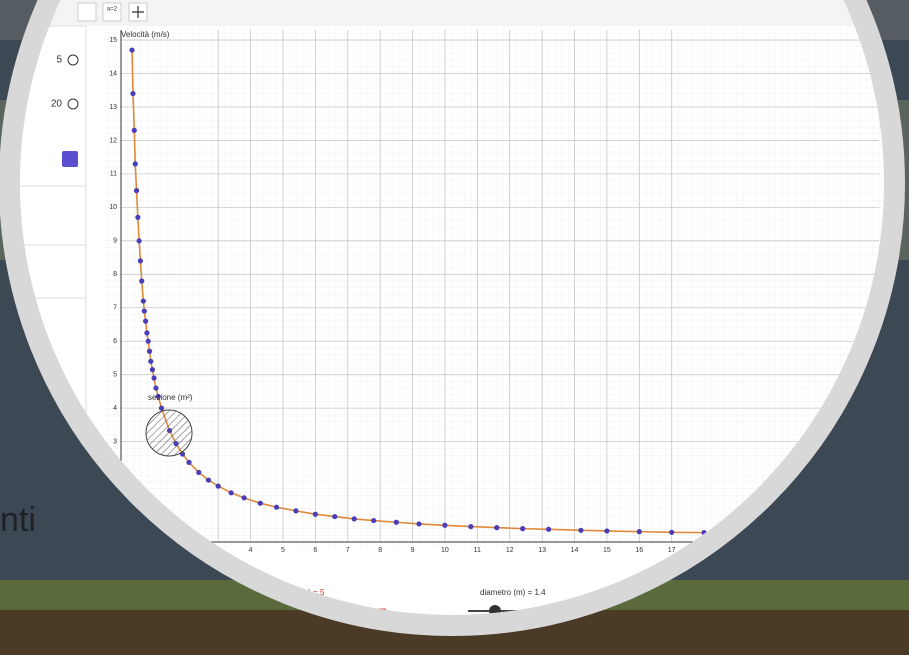  What do you see at coordinates (251, 550) in the screenshot?
I see `x-tick-label: 4` at bounding box center [251, 550].